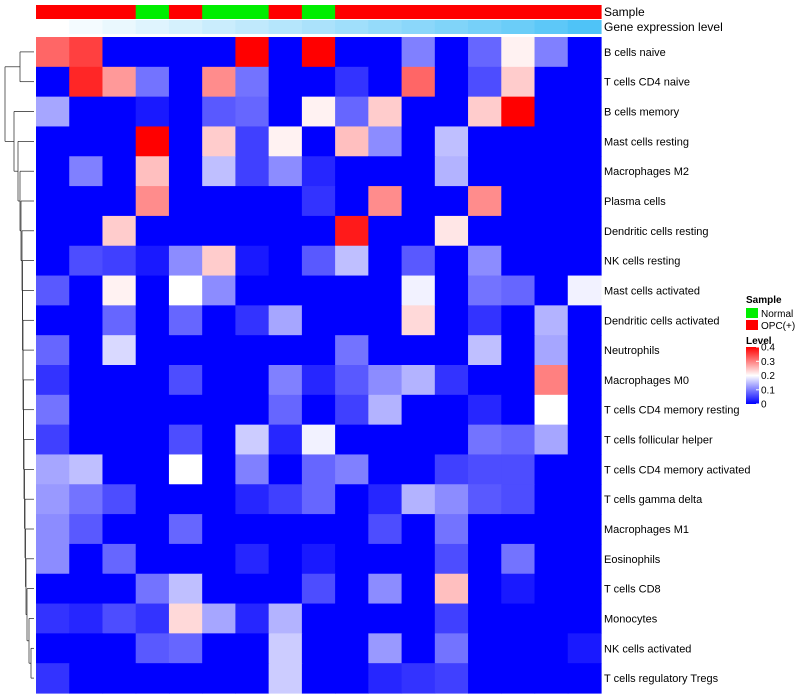 Image resolution: width=800 pixels, height=700 pixels. What do you see at coordinates (635, 202) in the screenshot?
I see `row-label: Plasma cells` at bounding box center [635, 202].